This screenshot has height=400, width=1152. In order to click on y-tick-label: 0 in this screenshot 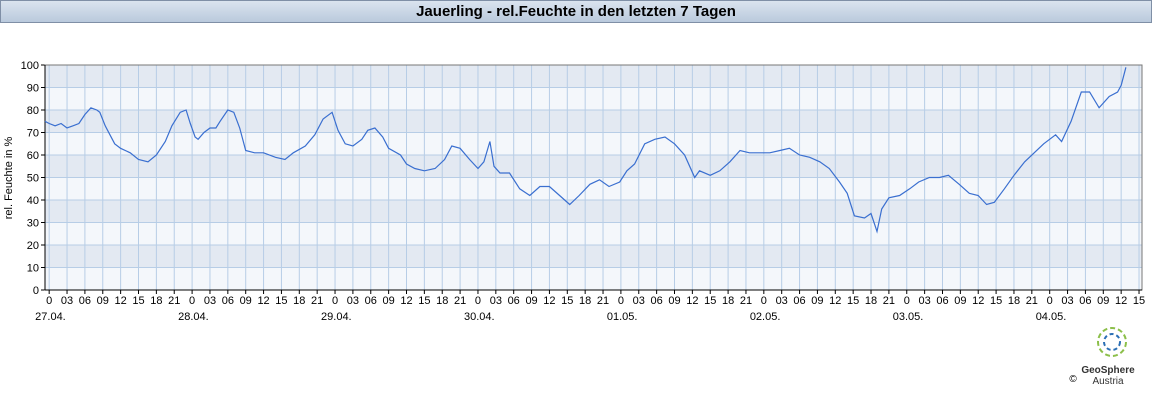, I will do `click(36, 291)`.